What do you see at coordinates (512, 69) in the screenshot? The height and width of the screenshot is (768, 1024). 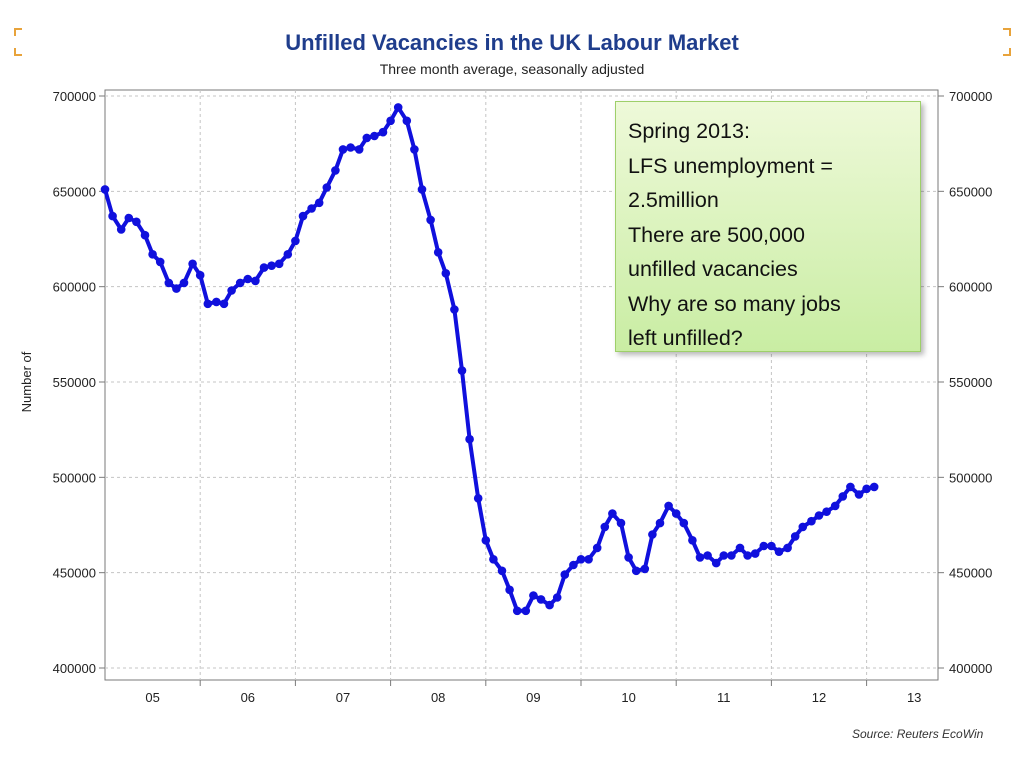 I see `chart-subtitle: Three month average, seasonally adjusted` at bounding box center [512, 69].